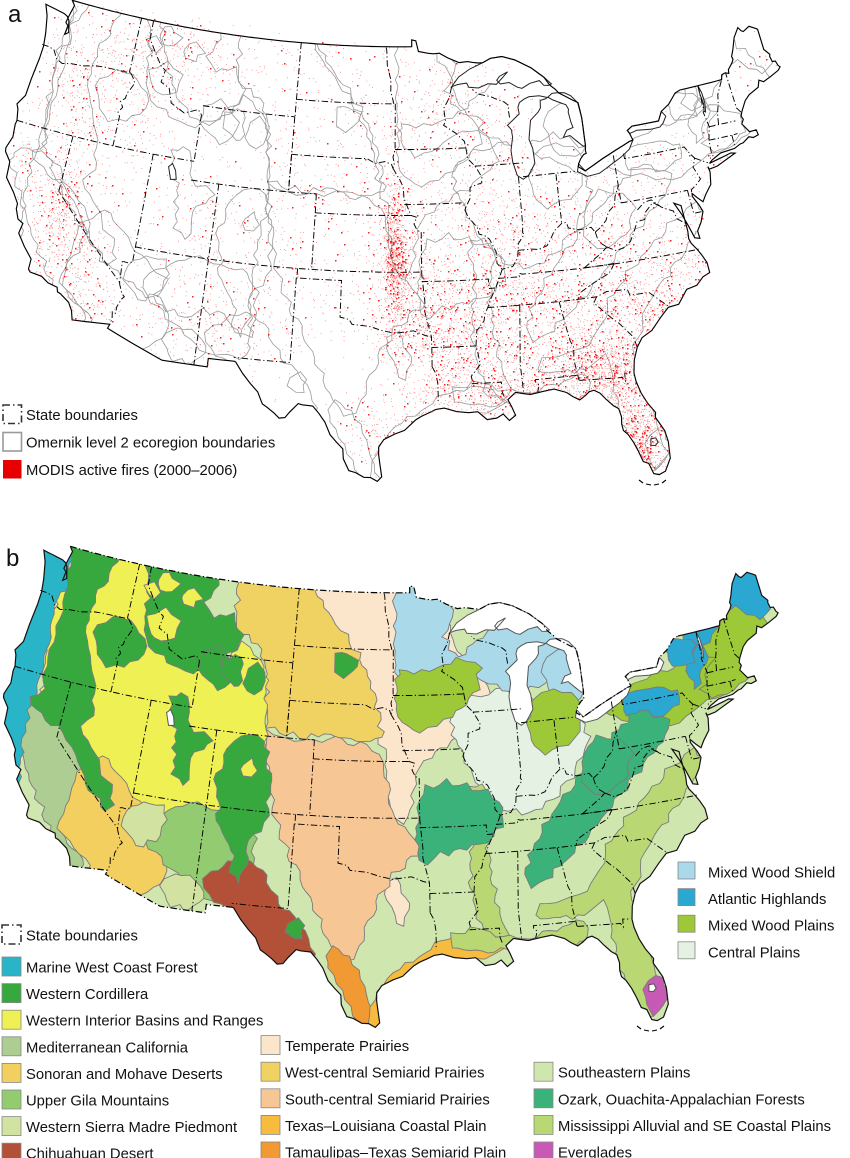 The height and width of the screenshot is (1158, 850). What do you see at coordinates (595, 1152) in the screenshot?
I see `svg-text: Everglades` at bounding box center [595, 1152].